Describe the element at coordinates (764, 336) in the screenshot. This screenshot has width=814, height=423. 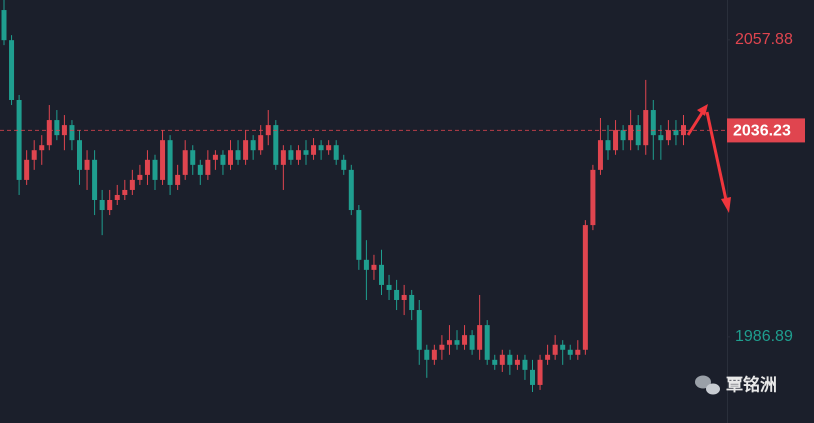
I see `y-tick-label: 1986.89` at that location.